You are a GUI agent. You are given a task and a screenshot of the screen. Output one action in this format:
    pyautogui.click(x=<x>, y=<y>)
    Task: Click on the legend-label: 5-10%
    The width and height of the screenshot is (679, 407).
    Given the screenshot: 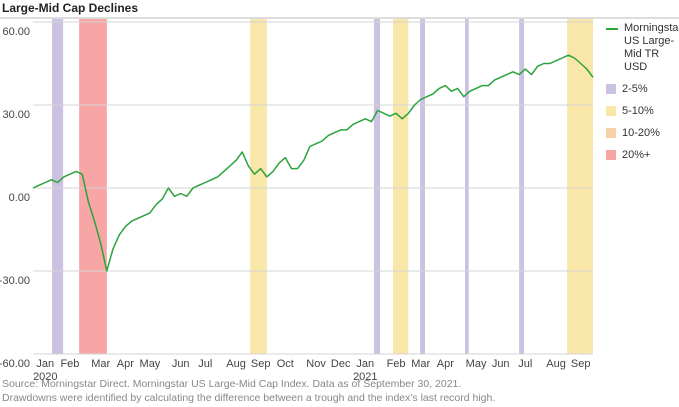 What is the action you would take?
    pyautogui.click(x=638, y=111)
    